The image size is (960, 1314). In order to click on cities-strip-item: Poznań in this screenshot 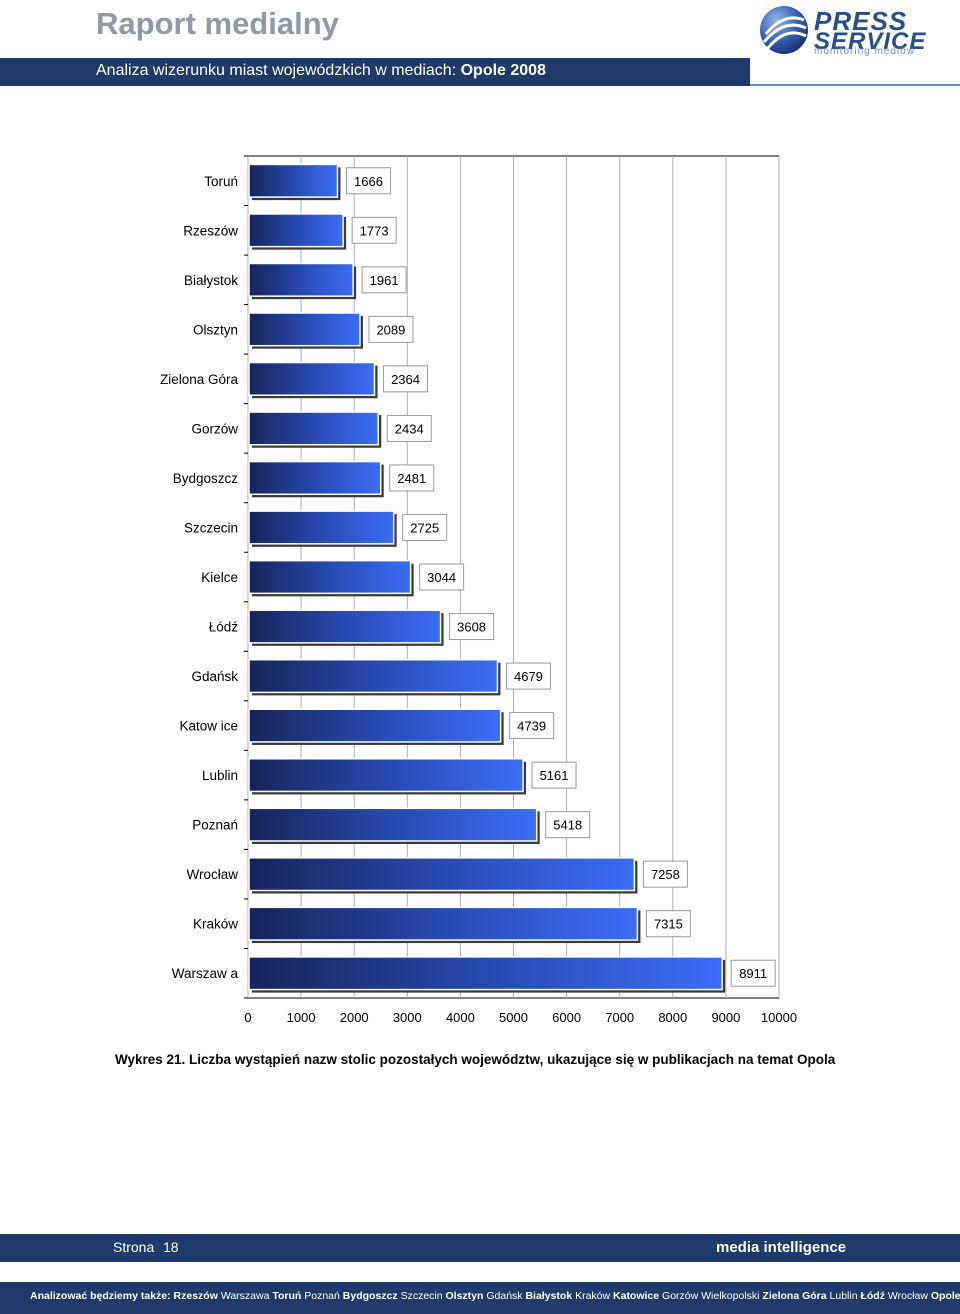, I will do `click(322, 1296)`.